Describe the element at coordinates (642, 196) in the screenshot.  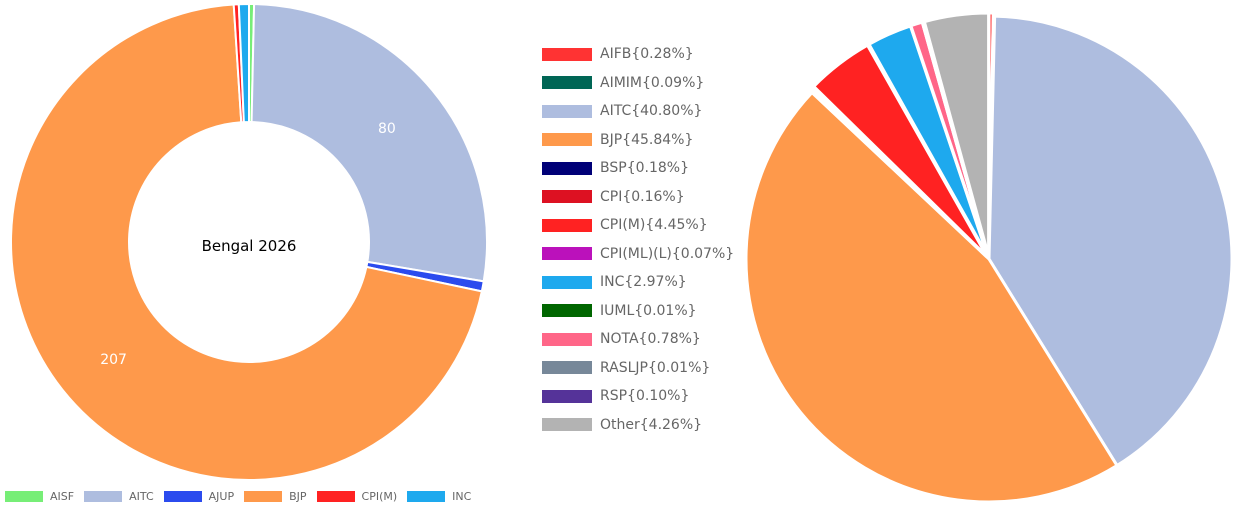
I see `legend-label: CPI{0.16%}` at that location.